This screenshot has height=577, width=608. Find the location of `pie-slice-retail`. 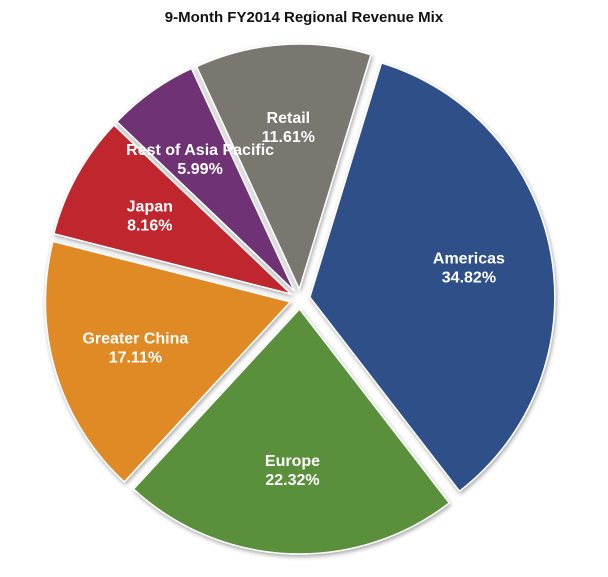

pie-slice-retail is located at coordinates (283, 167).